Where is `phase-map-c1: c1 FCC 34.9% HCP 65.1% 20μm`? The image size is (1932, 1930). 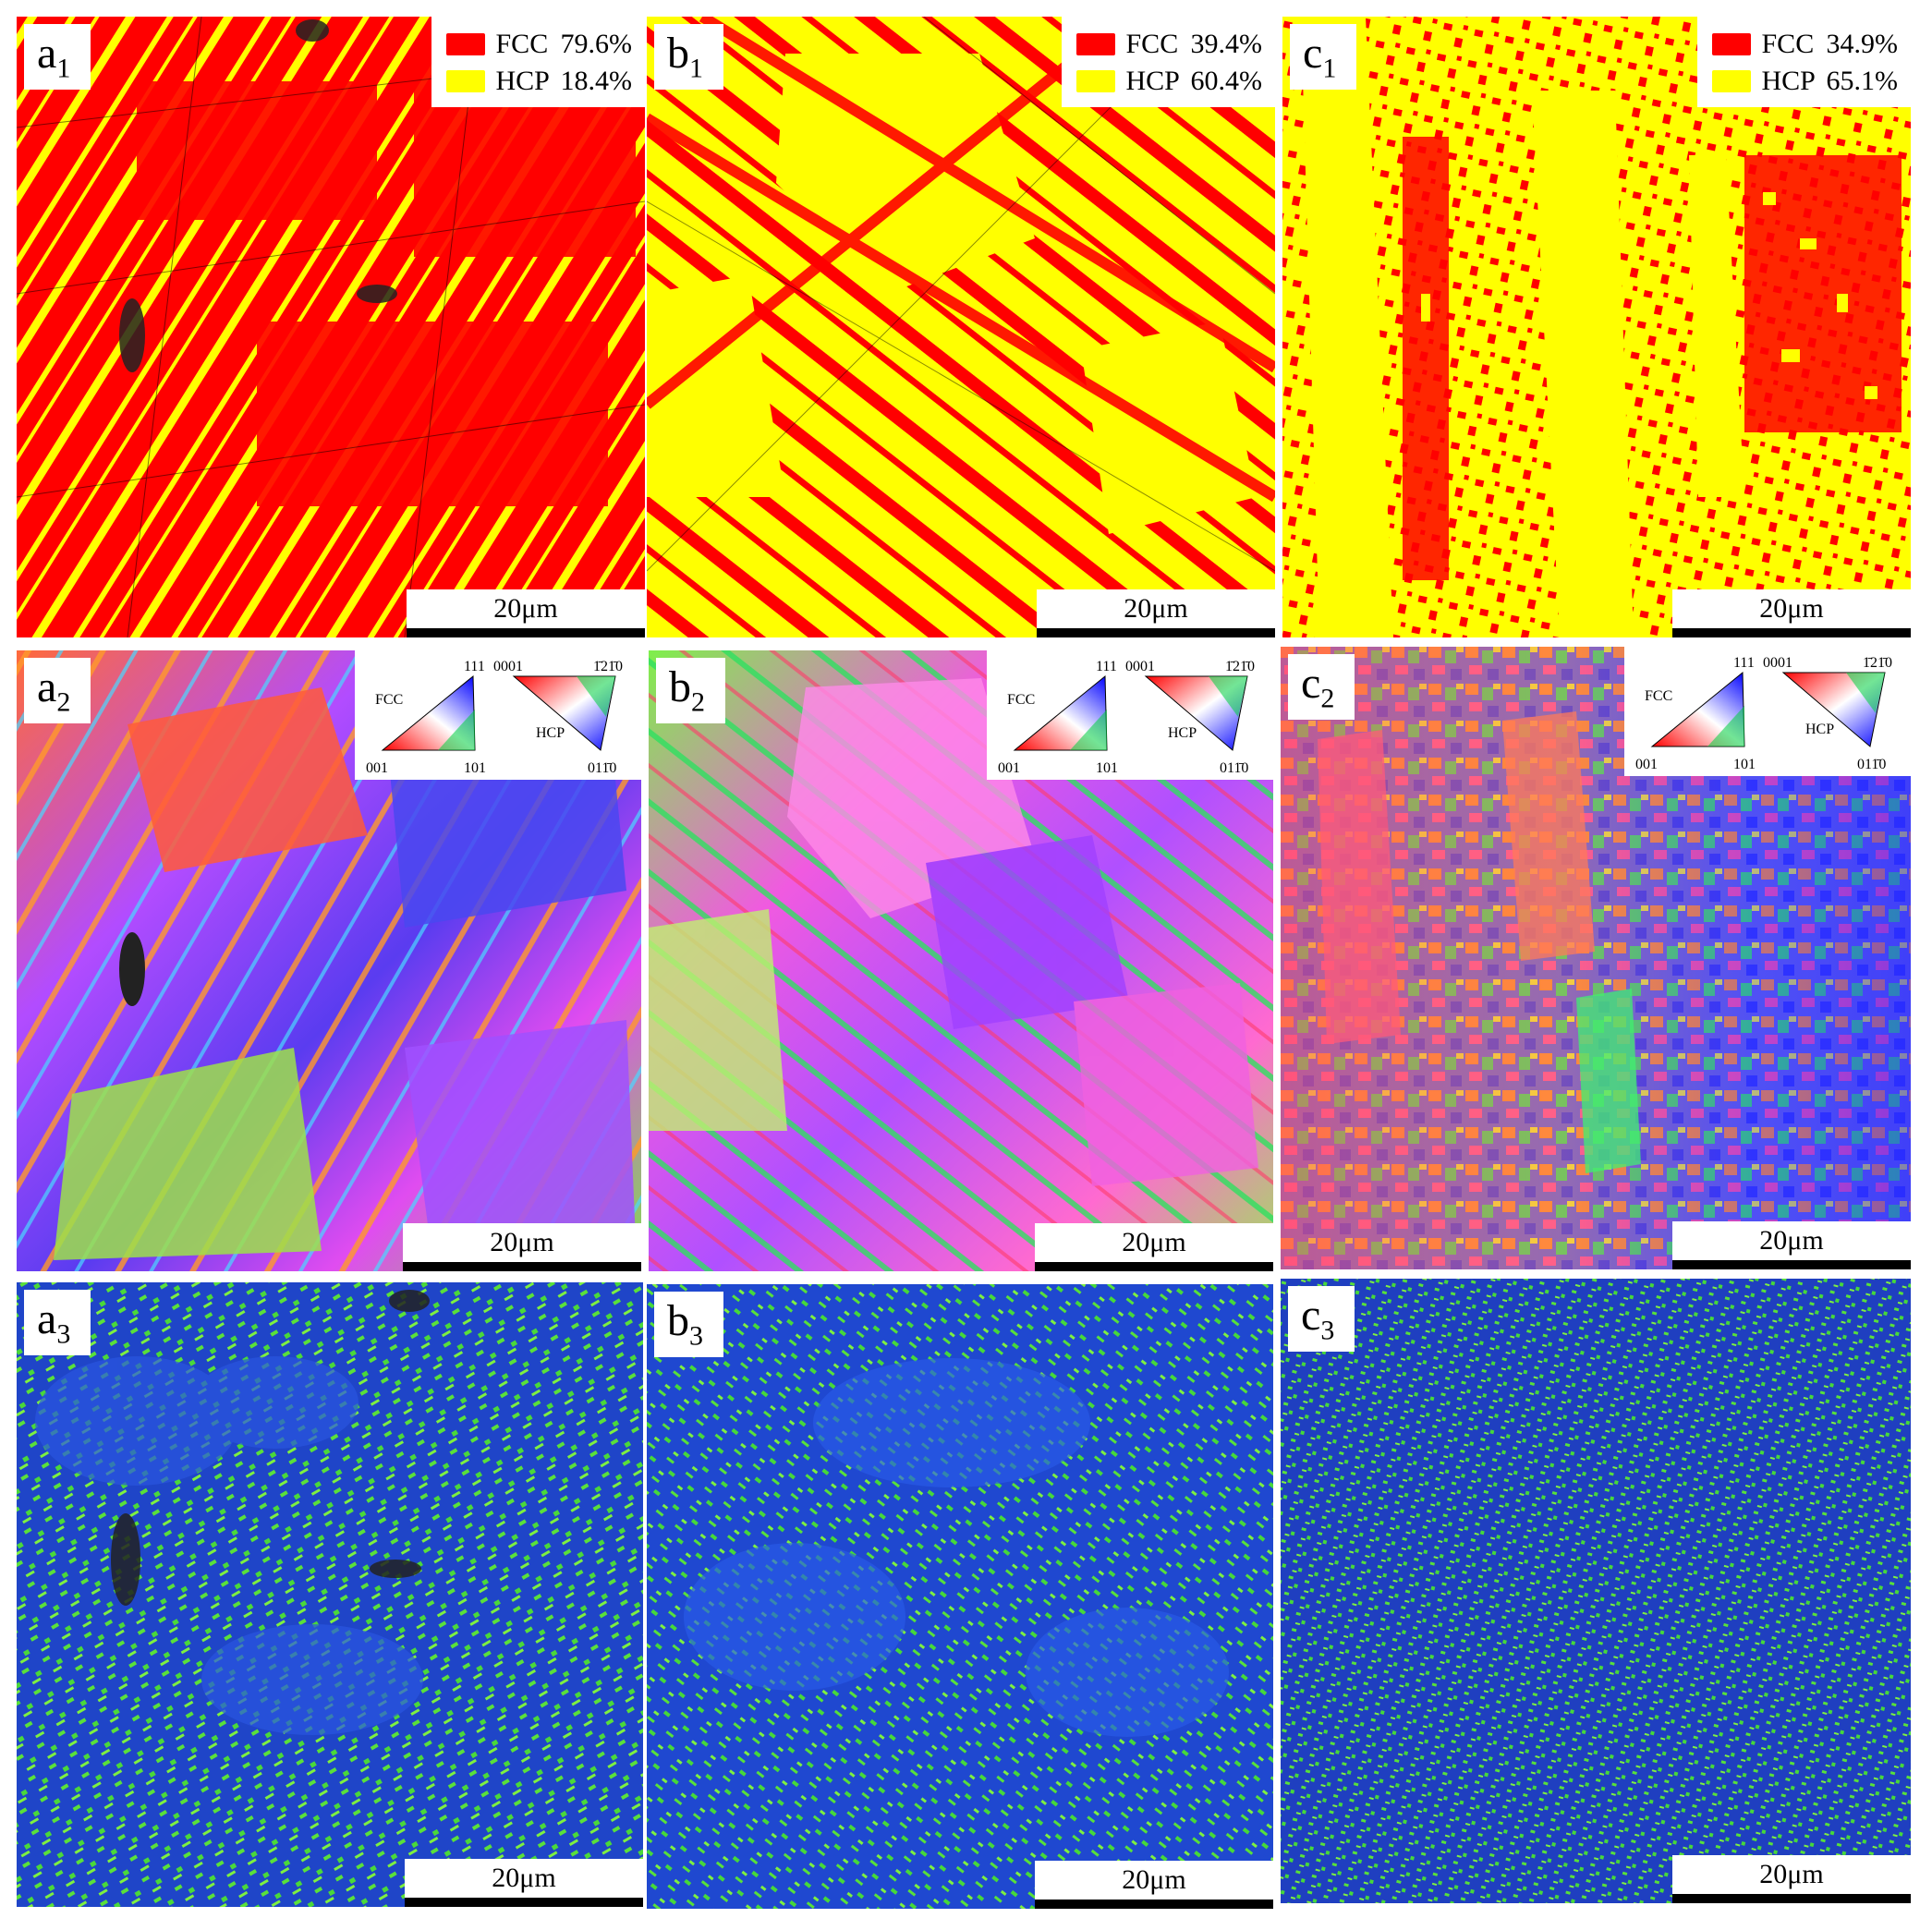 phase-map-c1: c1 FCC 34.9% HCP 65.1% 20μm is located at coordinates (1596, 327).